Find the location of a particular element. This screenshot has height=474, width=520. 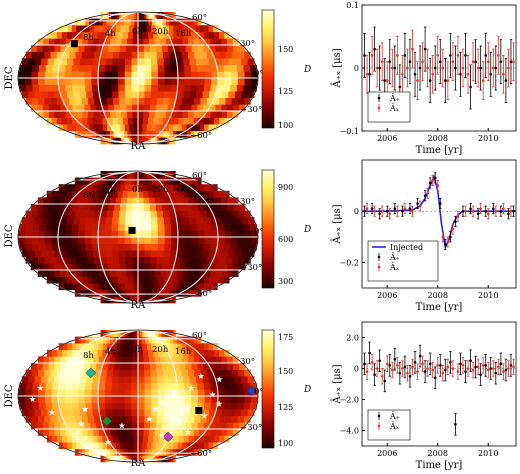

ra-label-20h: 20h is located at coordinates (160, 32).